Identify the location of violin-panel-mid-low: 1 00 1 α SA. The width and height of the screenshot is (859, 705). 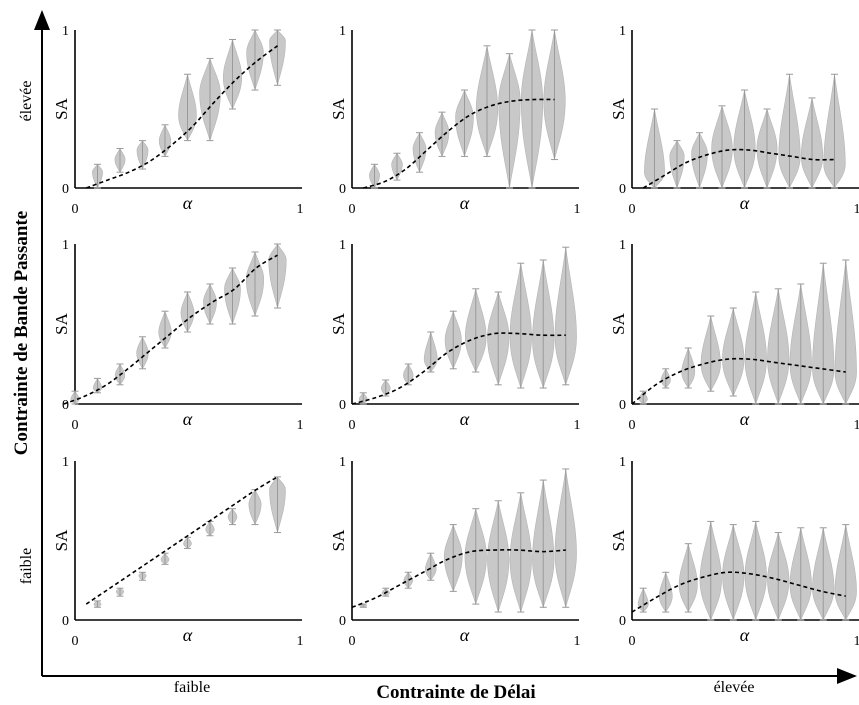
(178, 335).